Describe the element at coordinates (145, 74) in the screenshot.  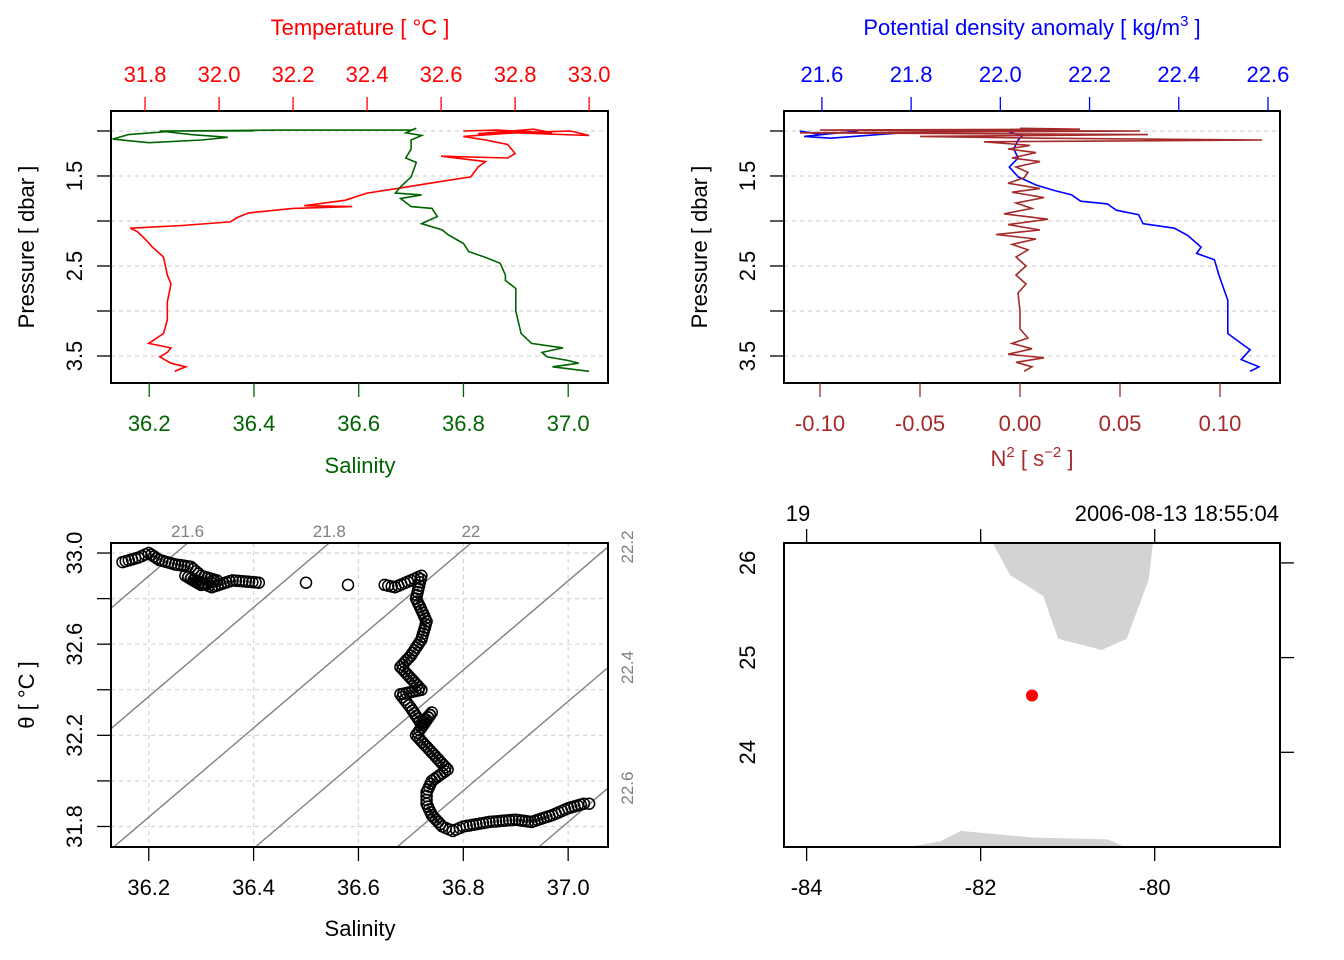
I see `top-tick-label: 31.8` at that location.